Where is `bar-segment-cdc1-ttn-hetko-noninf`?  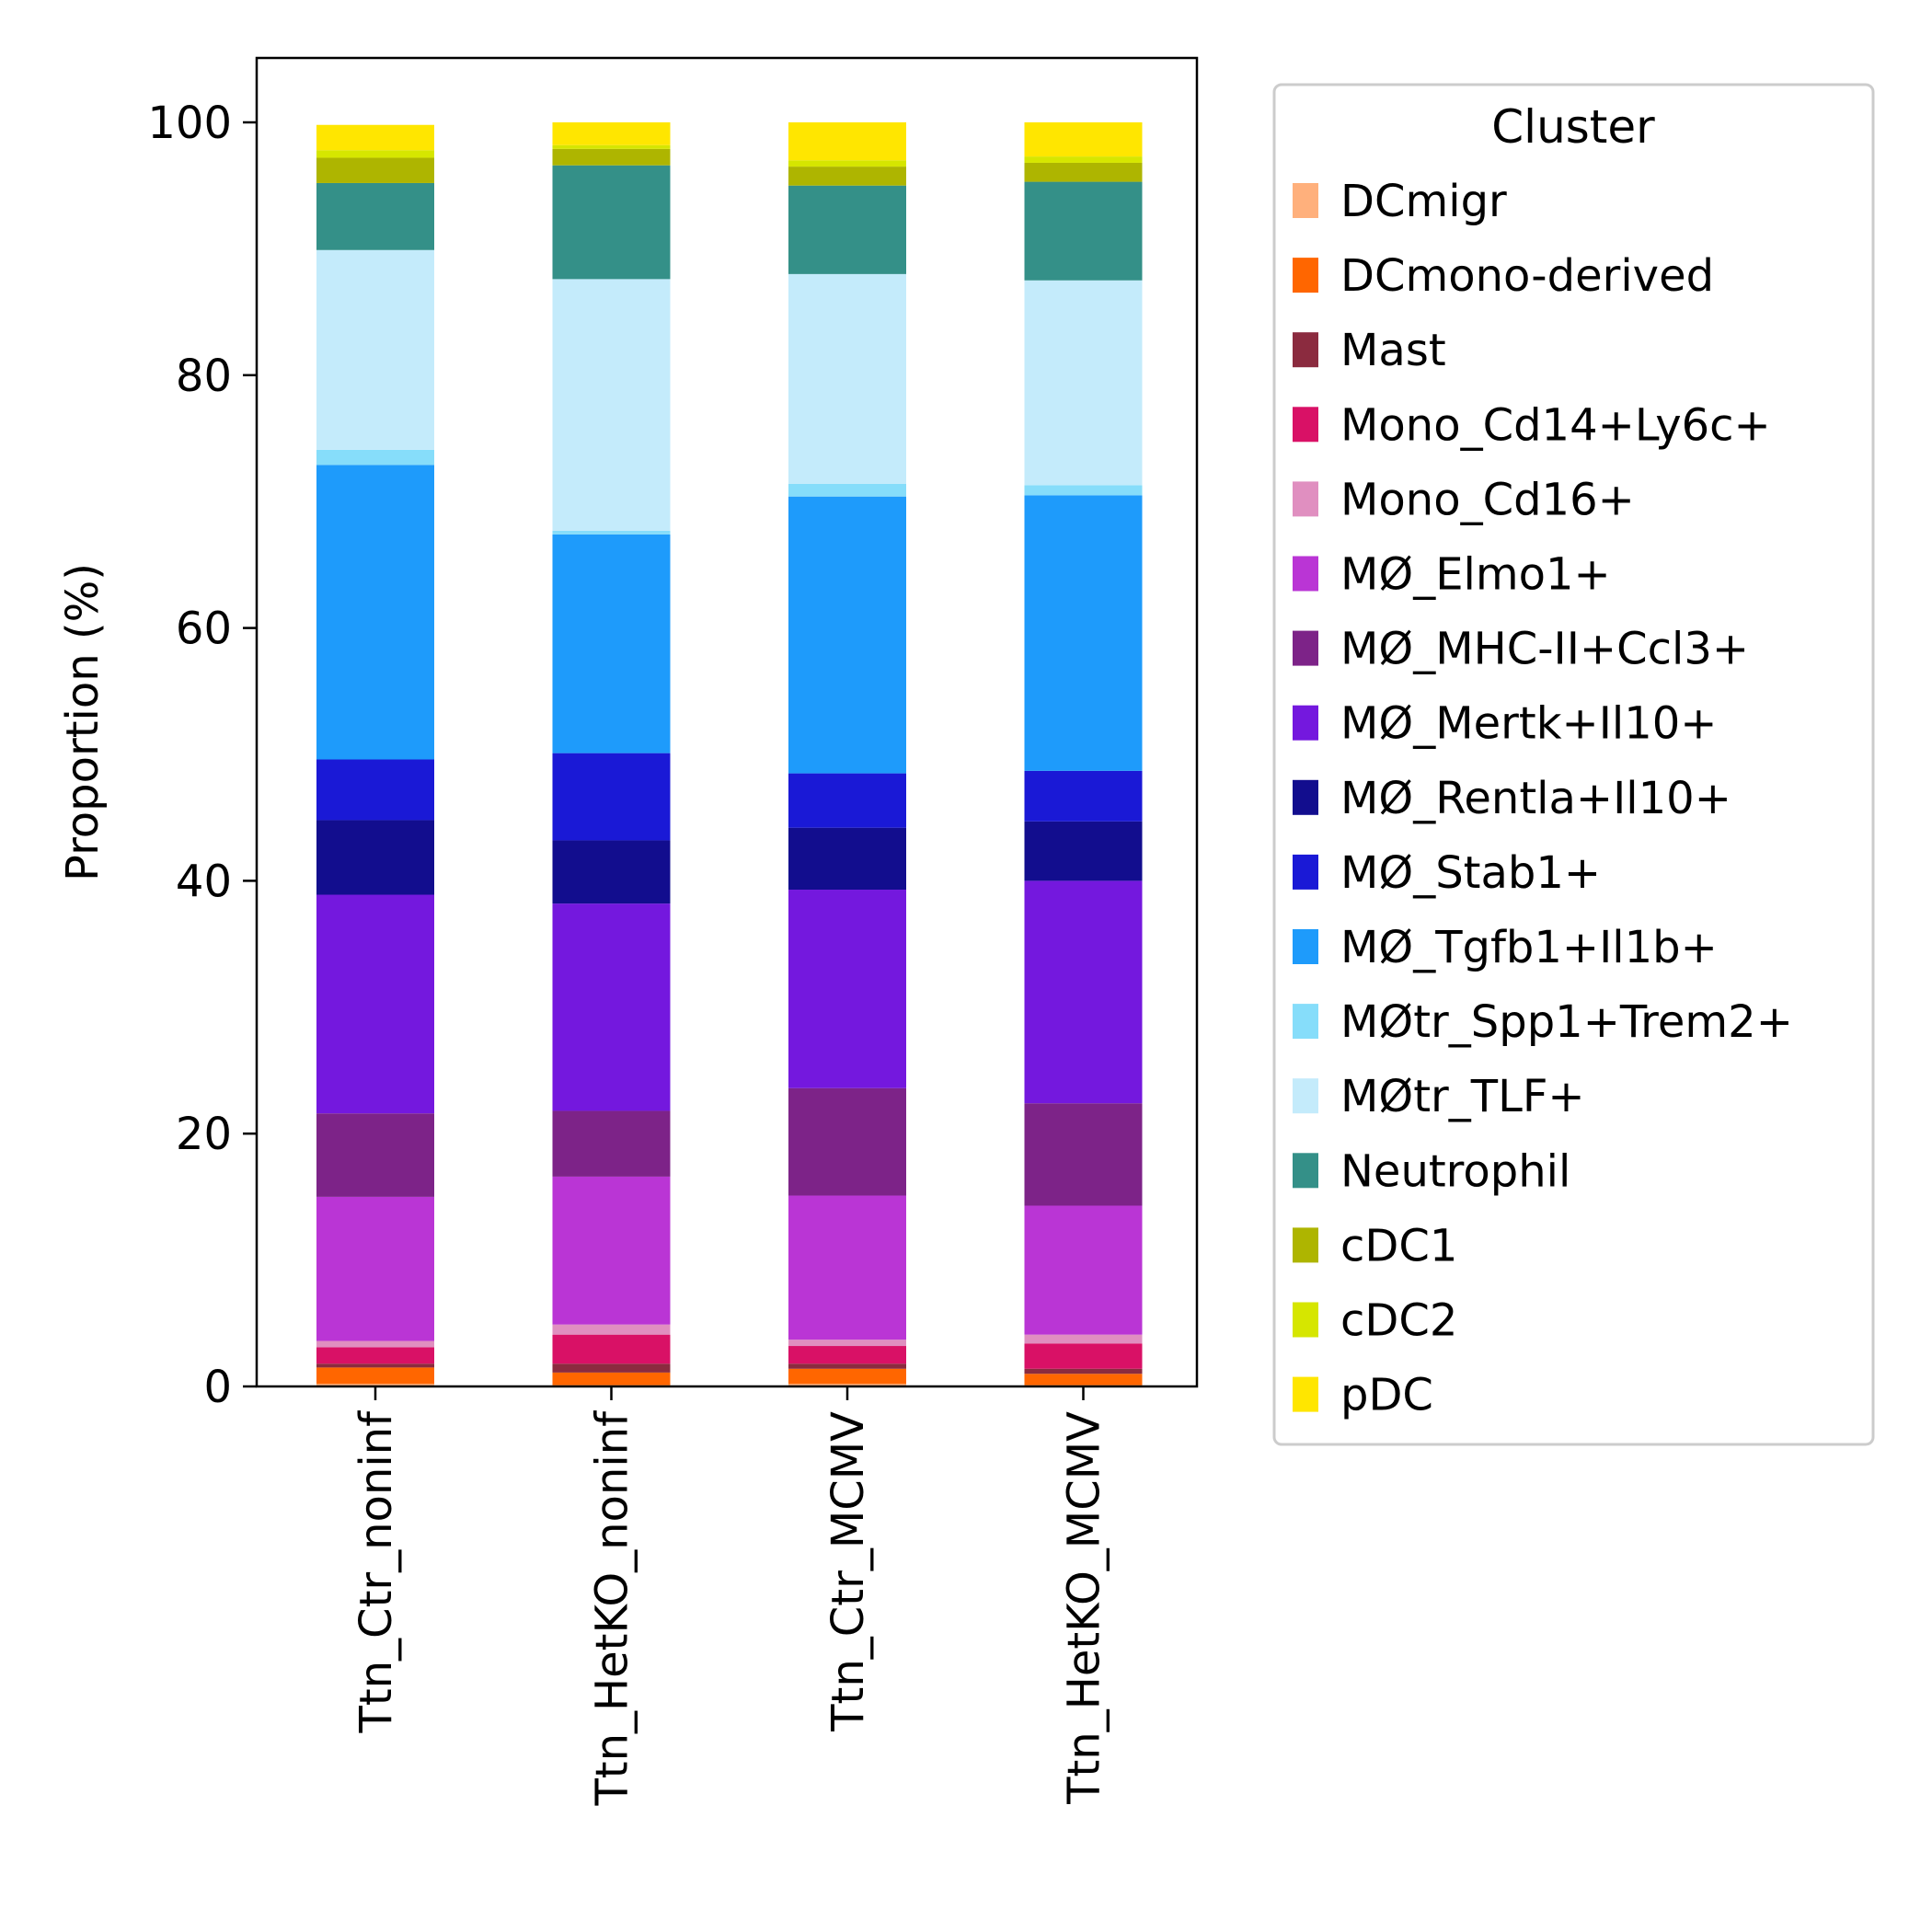 bar-segment-cdc1-ttn-hetko-noninf is located at coordinates (611, 157).